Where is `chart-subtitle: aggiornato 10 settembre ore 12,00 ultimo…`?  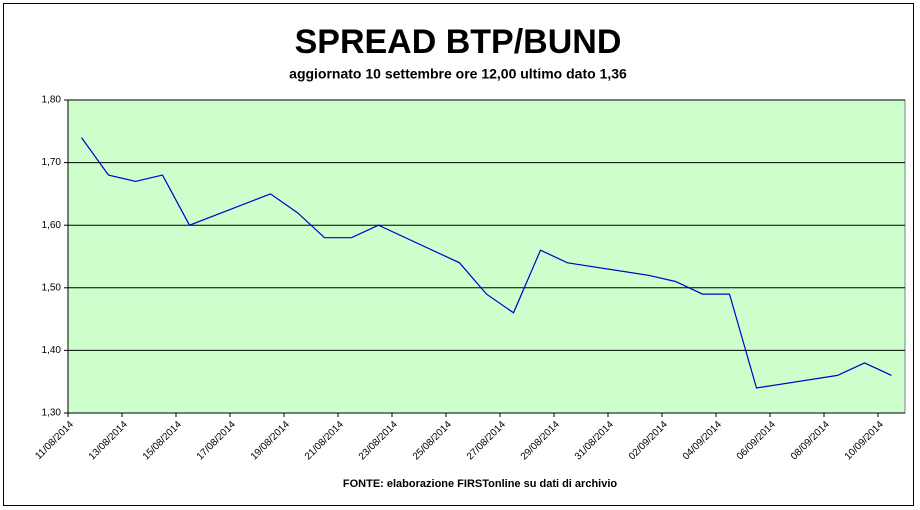
chart-subtitle: aggiornato 10 settembre ore 12,00 ultimo… is located at coordinates (458, 74).